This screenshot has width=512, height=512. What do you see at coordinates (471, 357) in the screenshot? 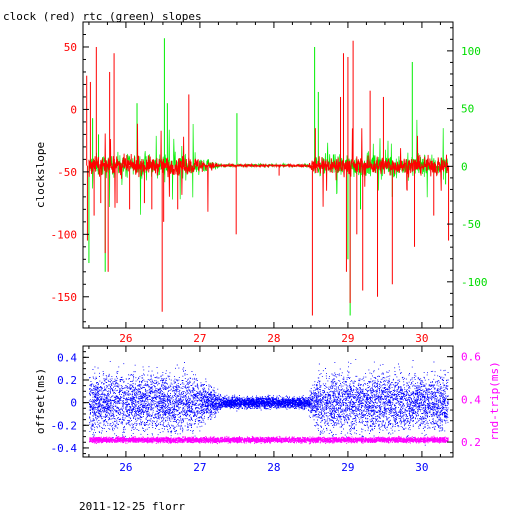
I see `y2-tick-label: 0.6` at bounding box center [471, 357].